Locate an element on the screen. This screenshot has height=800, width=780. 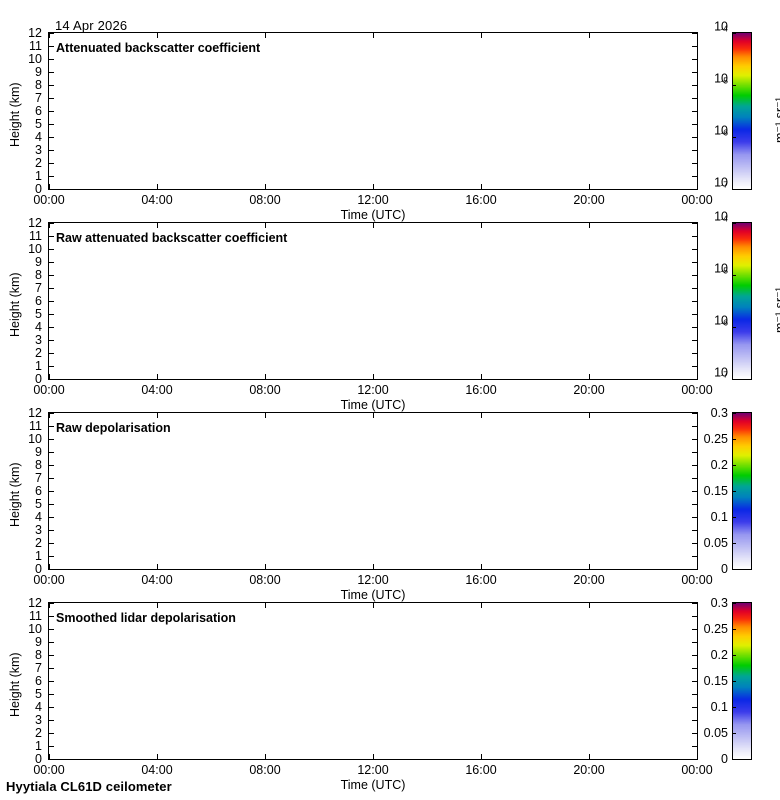
x-tick-label: 08:00 is located at coordinates (265, 770).